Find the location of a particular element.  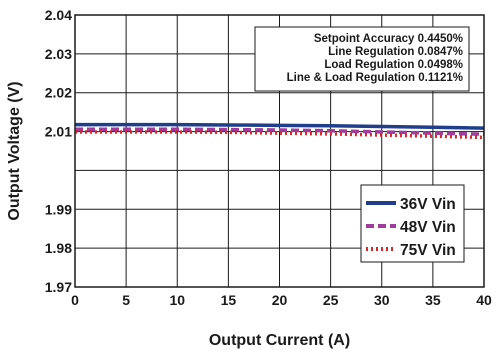

legend-frame is located at coordinates (412, 223).